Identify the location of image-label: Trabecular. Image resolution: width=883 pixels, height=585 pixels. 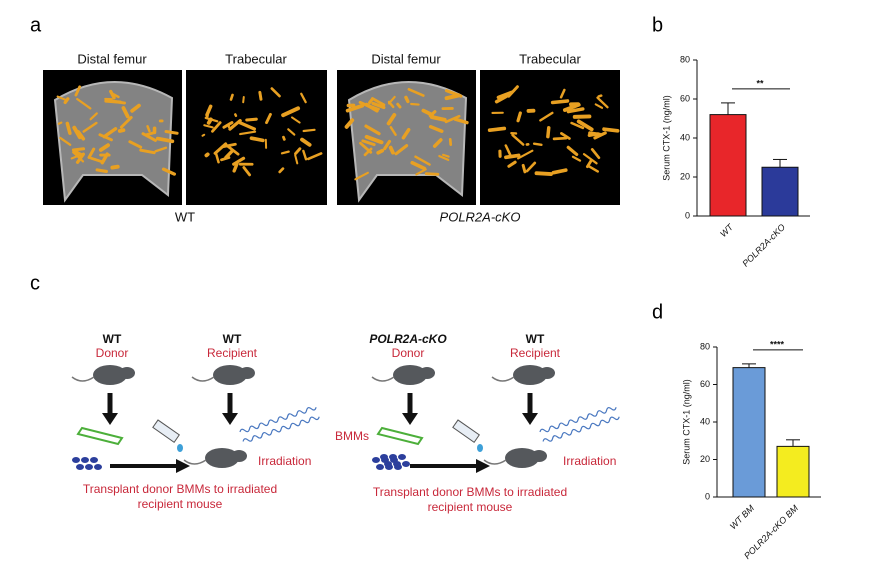
(256, 58).